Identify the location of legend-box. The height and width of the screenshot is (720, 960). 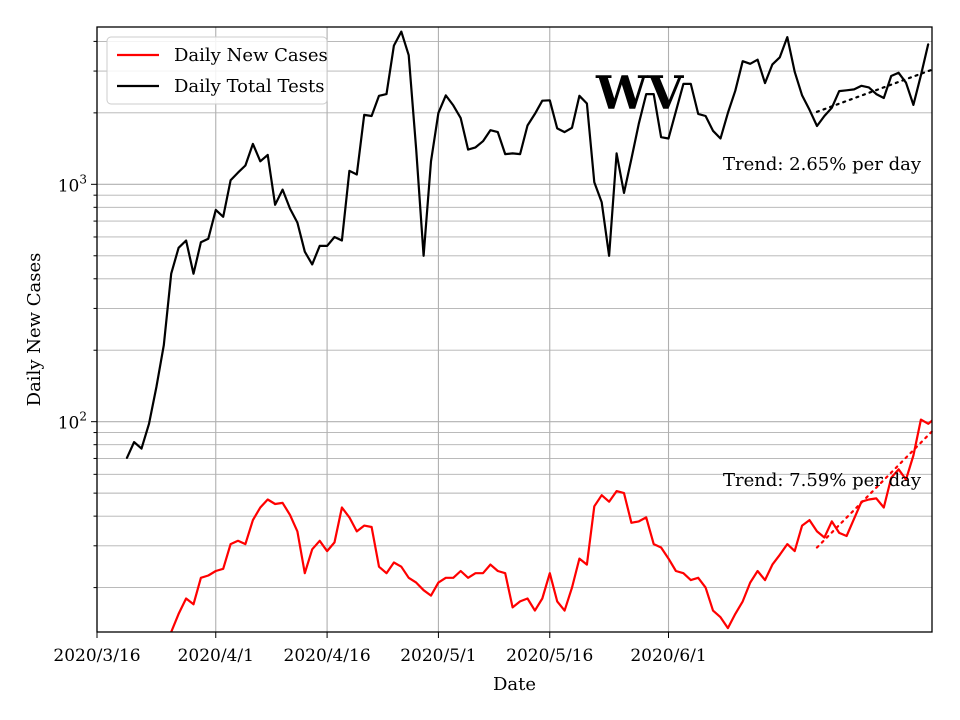
(217, 70).